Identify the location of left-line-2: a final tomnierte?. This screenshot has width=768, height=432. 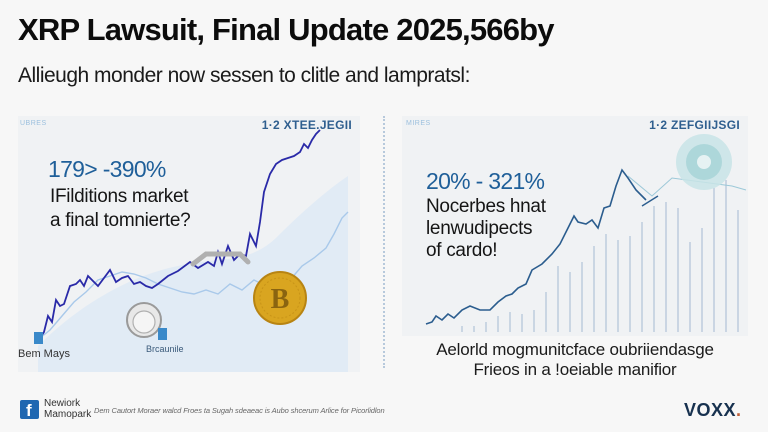
(120, 220).